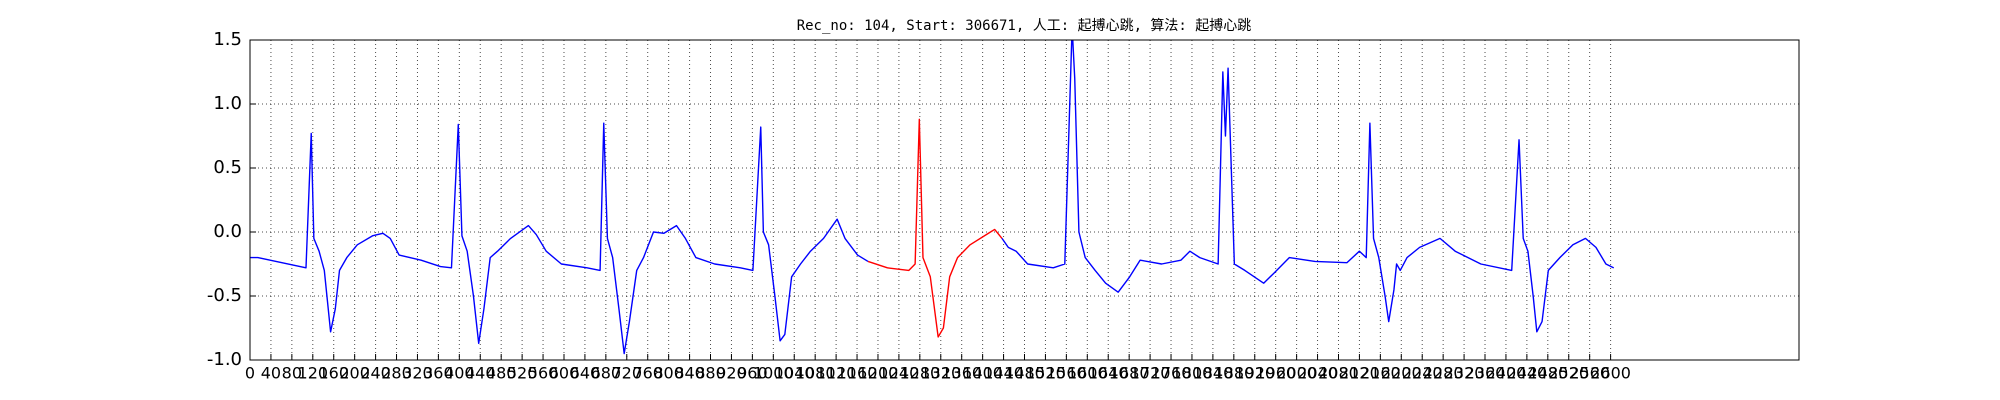 This screenshot has width=2000, height=400. I want to click on x-tick-label: 840, so click(689, 373).